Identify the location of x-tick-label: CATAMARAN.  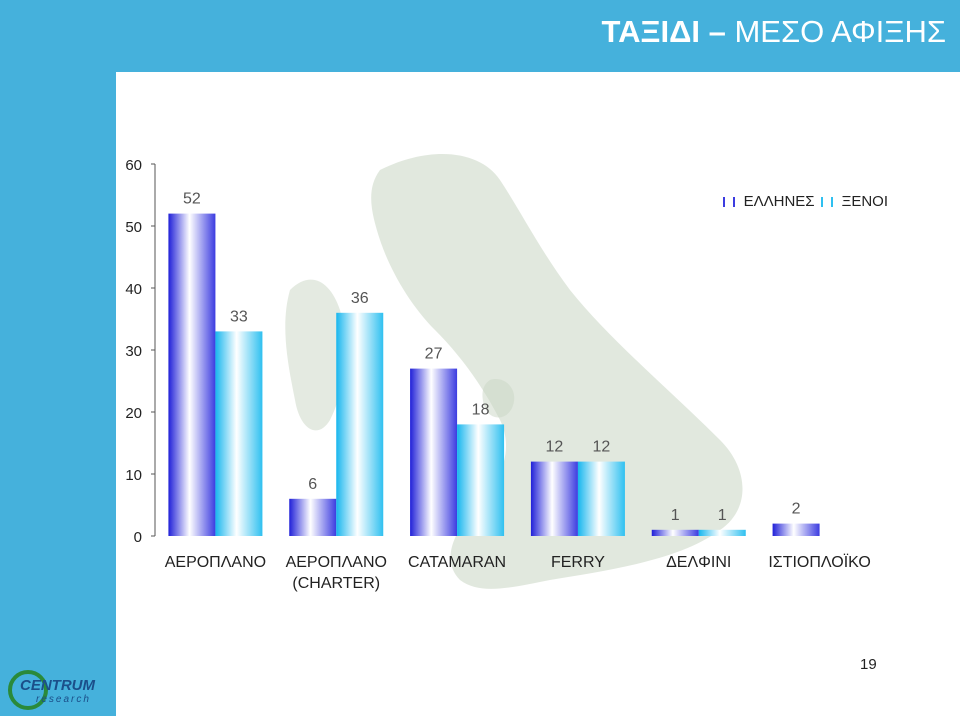
(457, 562).